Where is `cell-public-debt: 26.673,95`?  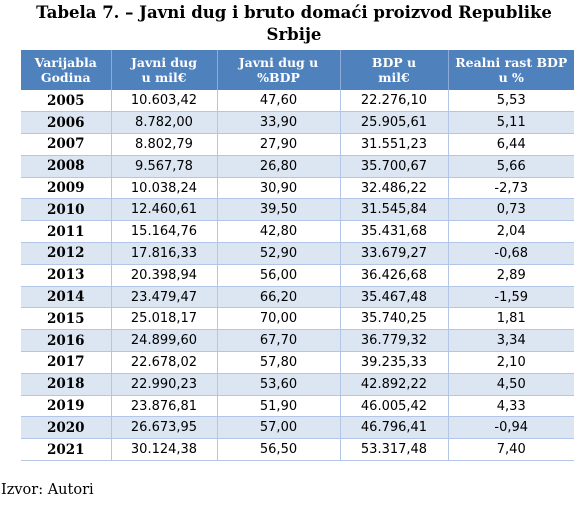
cell-public-debt: 26.673,95 is located at coordinates (164, 428).